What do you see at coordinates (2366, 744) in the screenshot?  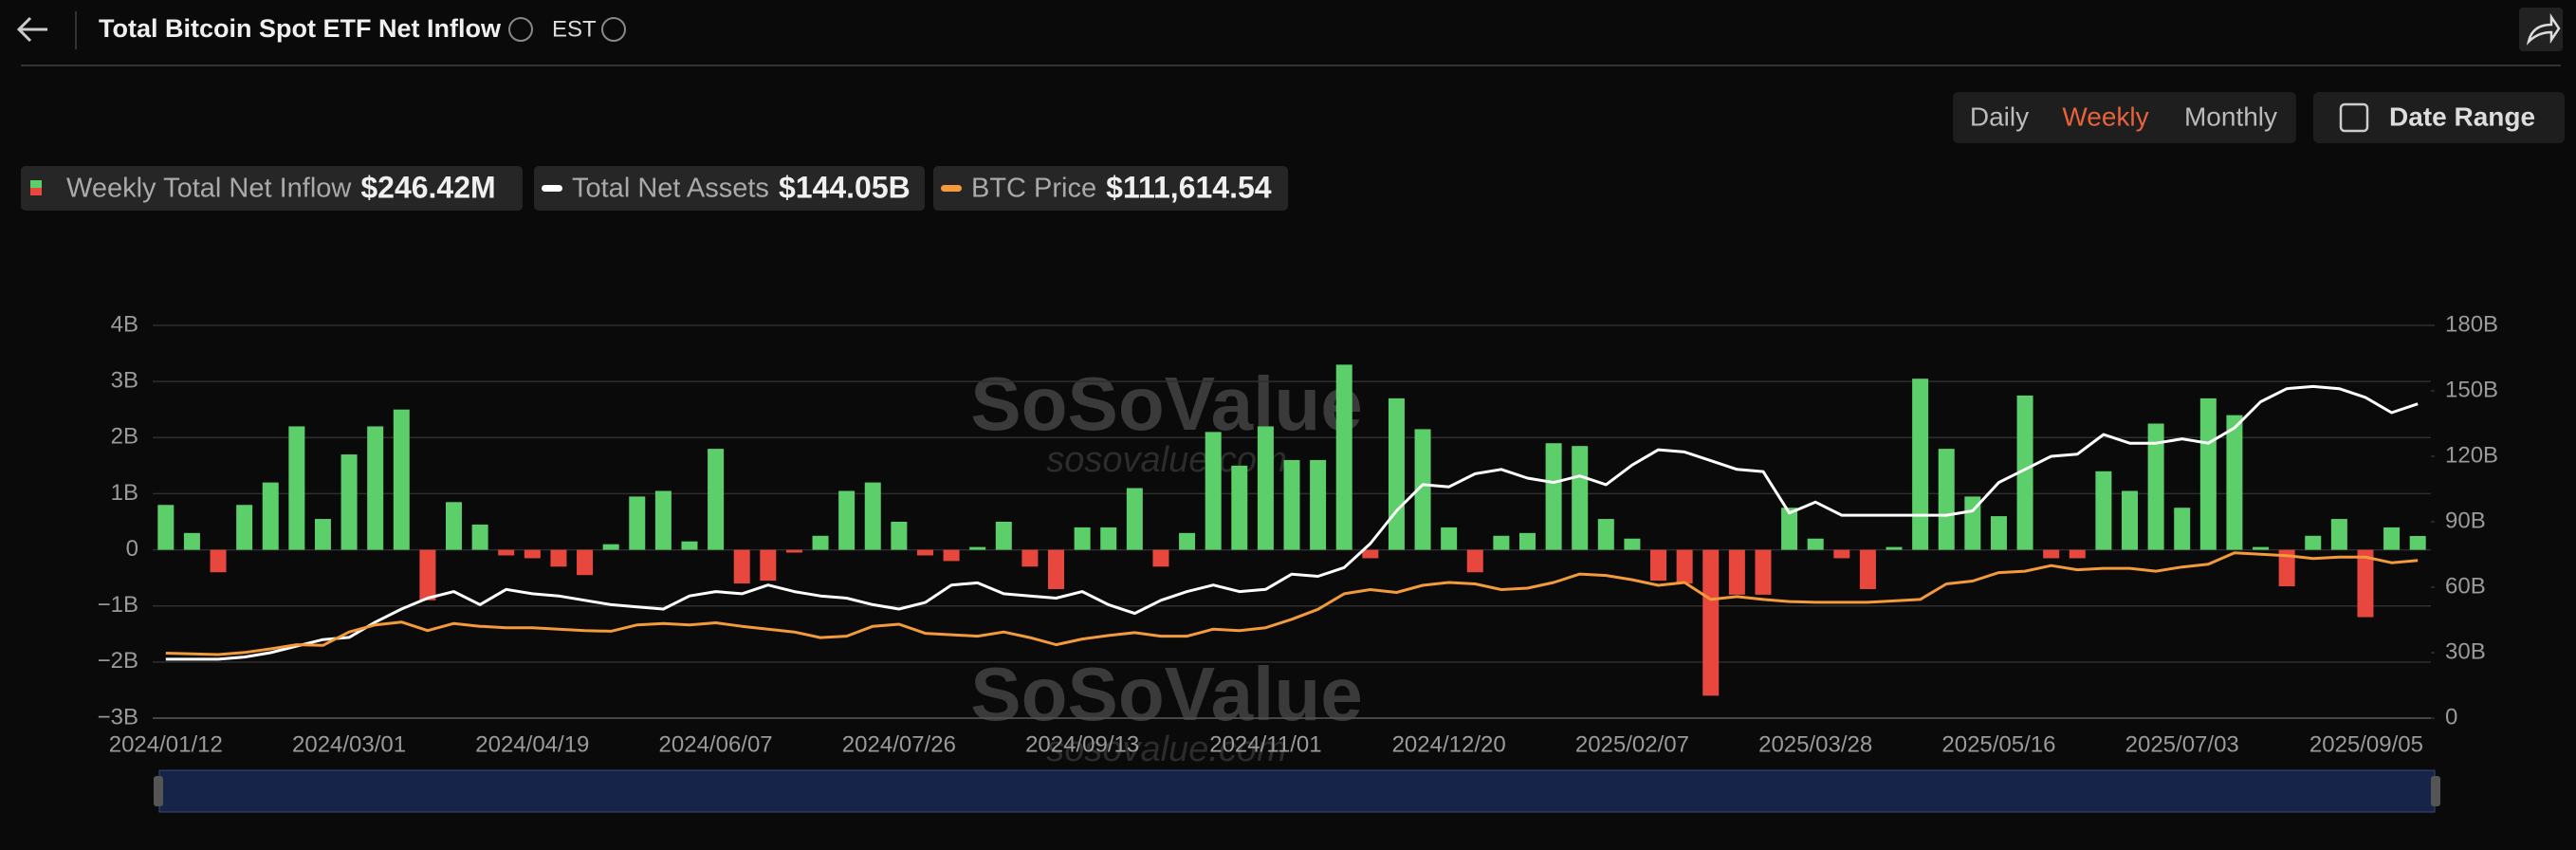 I see `x-tick-label: 2025/09/05` at bounding box center [2366, 744].